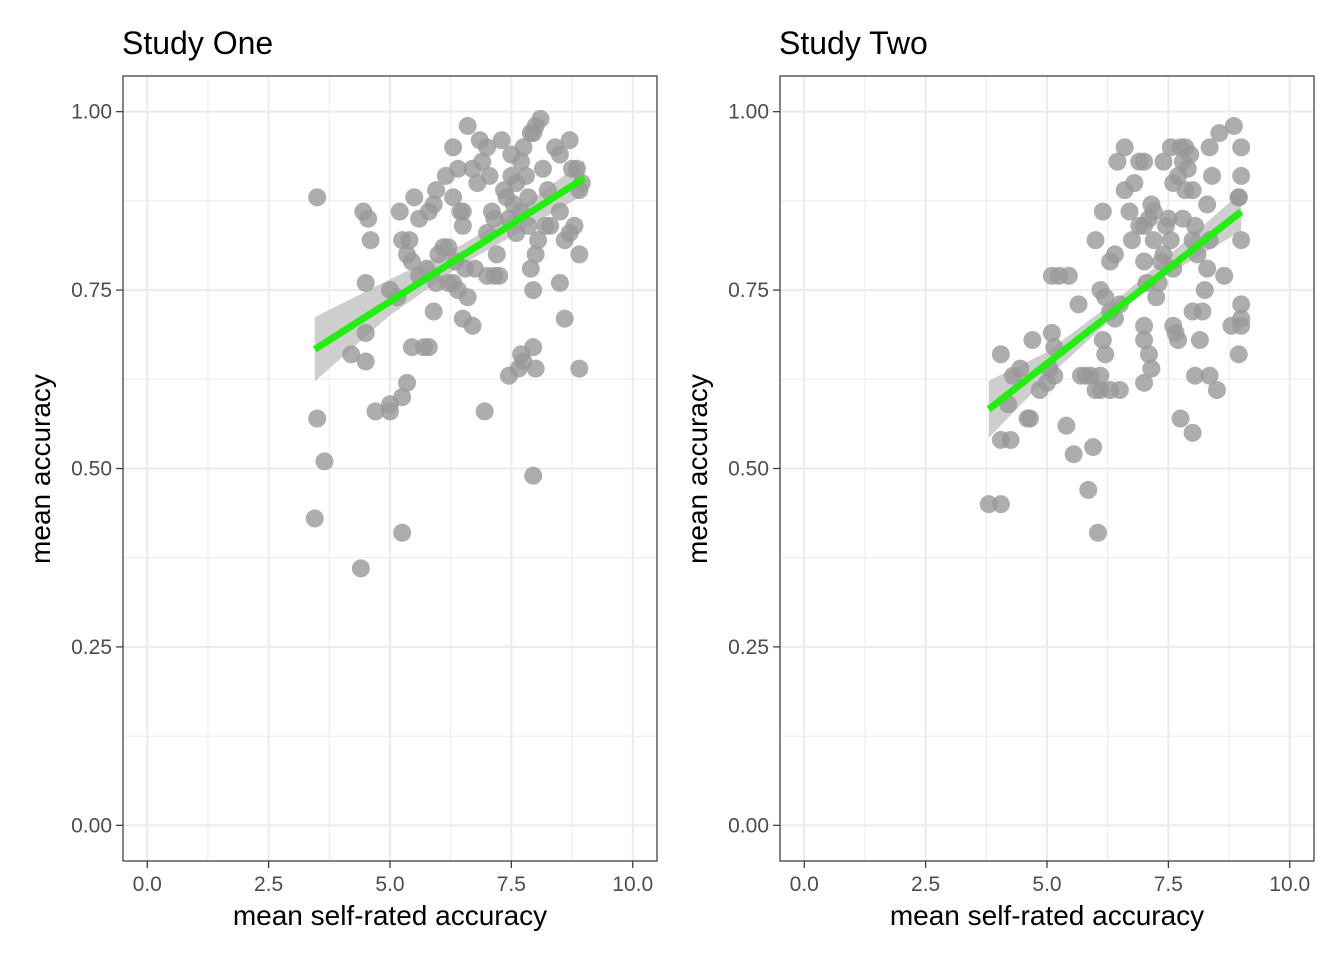 The width and height of the screenshot is (1344, 960). I want to click on chart-title: Study Two, so click(853, 43).